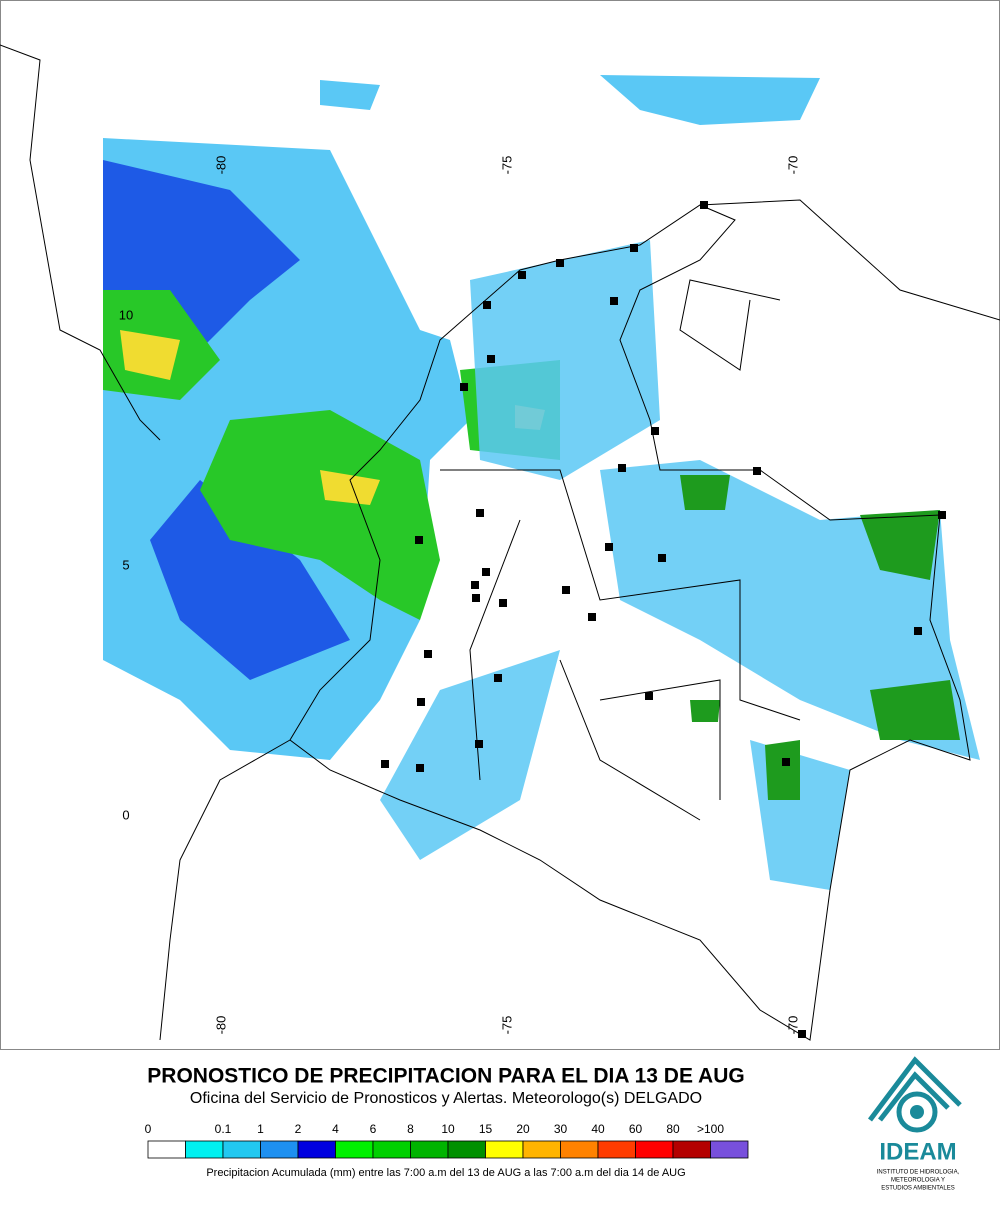 The width and height of the screenshot is (1000, 1205). Describe the element at coordinates (561, 1129) in the screenshot. I see `legend-label: 30` at that location.